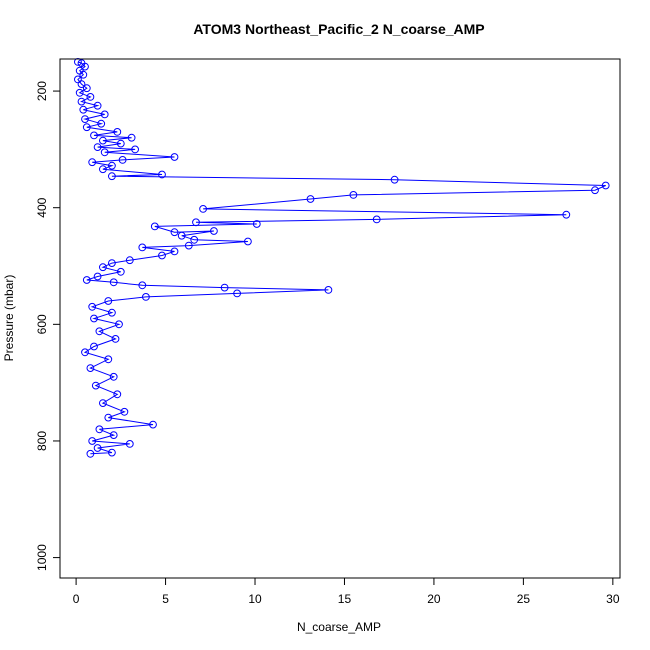 The width and height of the screenshot is (650, 650). Describe the element at coordinates (42, 91) in the screenshot. I see `y-tick-label: 200` at that location.